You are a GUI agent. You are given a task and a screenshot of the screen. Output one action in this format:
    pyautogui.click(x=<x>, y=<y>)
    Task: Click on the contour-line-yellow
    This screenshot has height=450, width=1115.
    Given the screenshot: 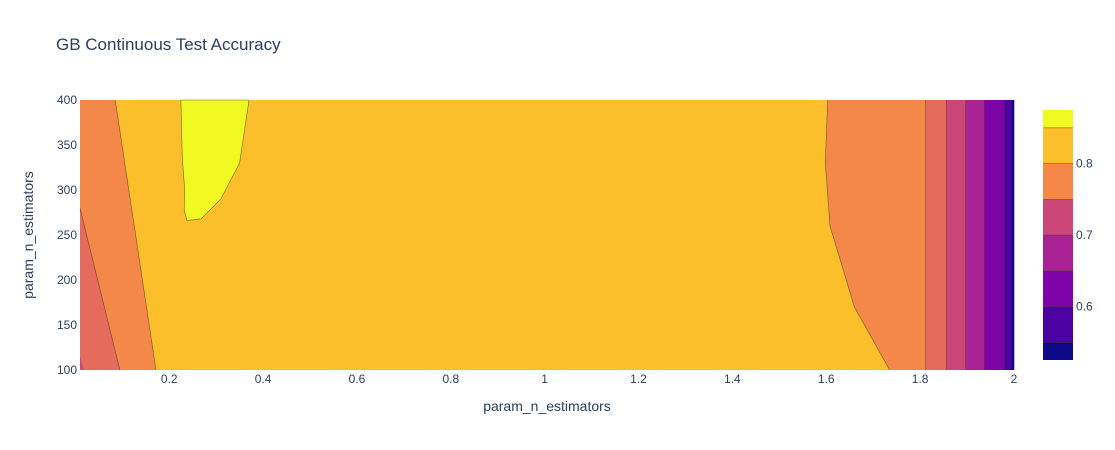 What is the action you would take?
    pyautogui.click(x=215, y=160)
    